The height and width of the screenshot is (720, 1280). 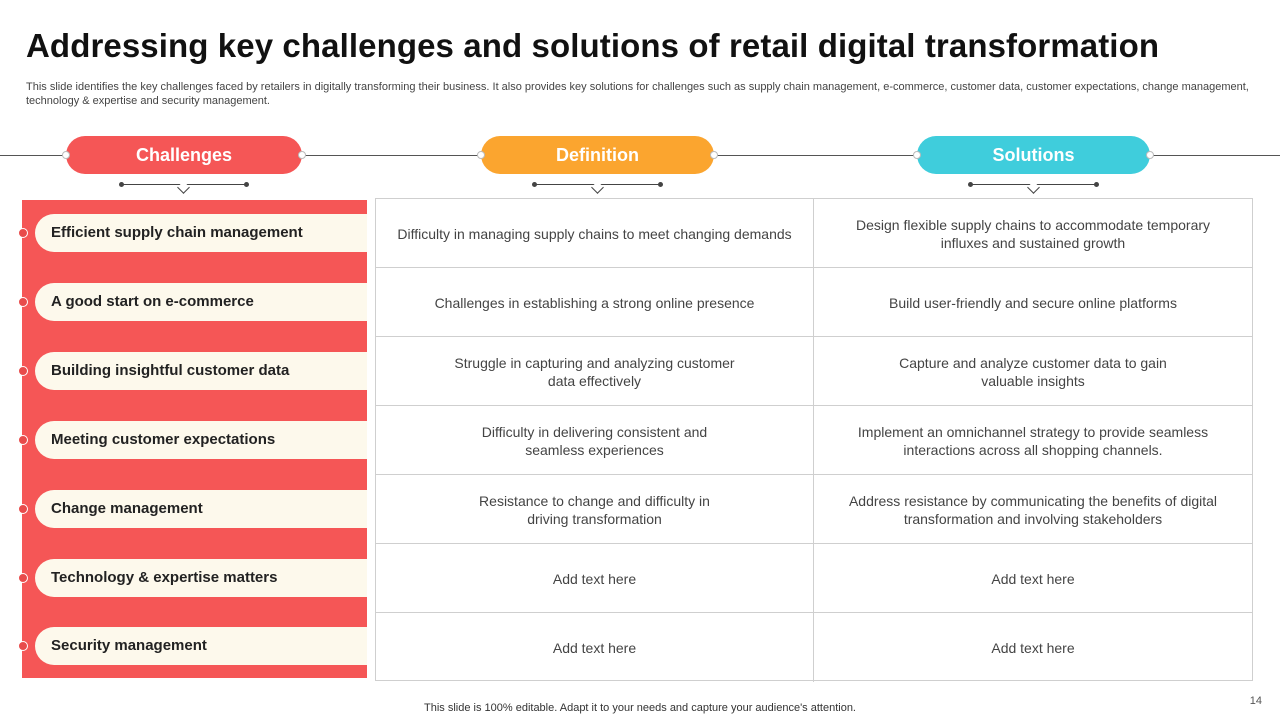 I want to click on challenges-connector, so click(x=184, y=187).